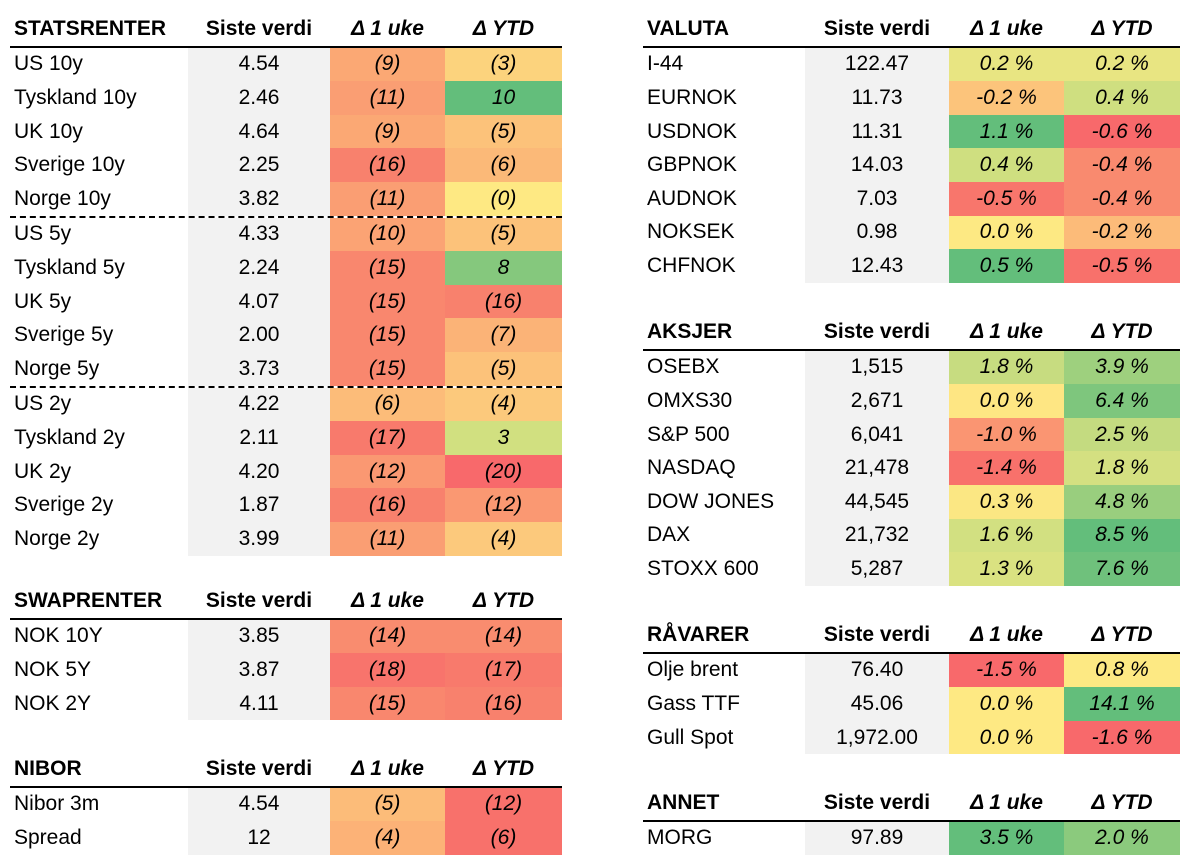 The height and width of the screenshot is (859, 1199). I want to click on week-change: (15), so click(387, 703).